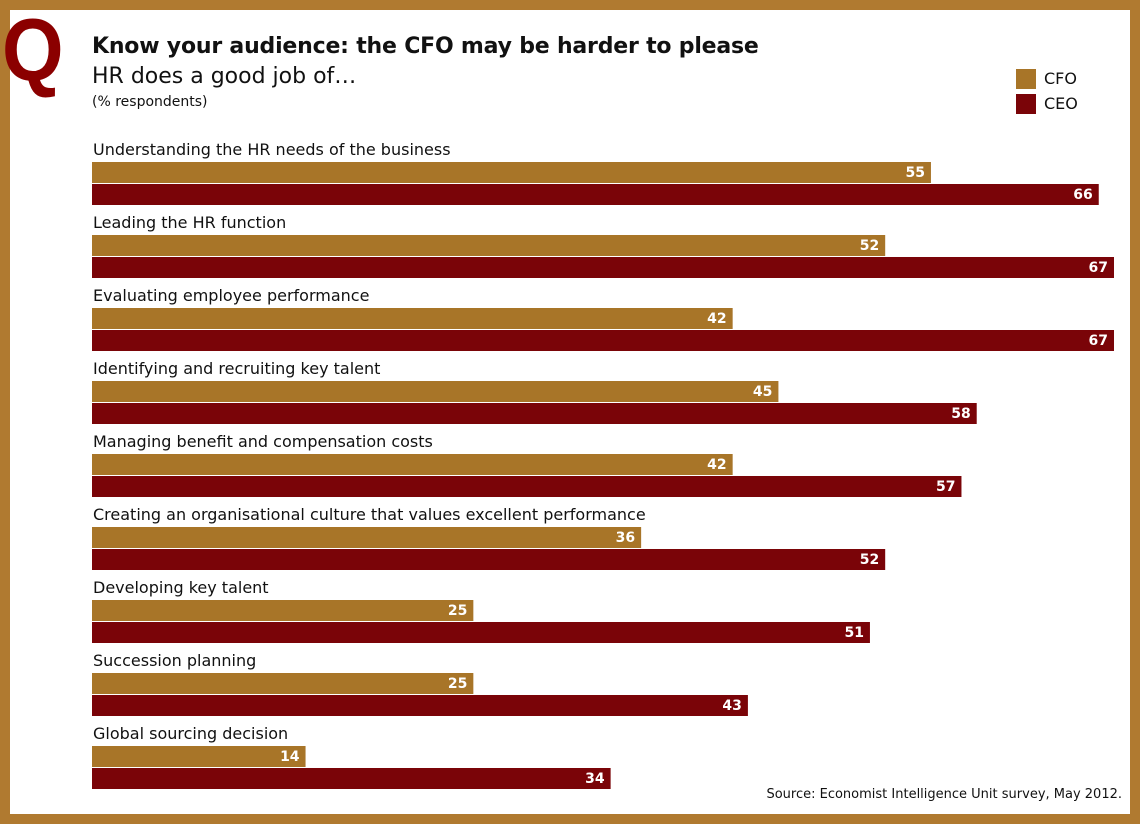  What do you see at coordinates (960, 414) in the screenshot?
I see `data-label-ceo: 58` at bounding box center [960, 414].